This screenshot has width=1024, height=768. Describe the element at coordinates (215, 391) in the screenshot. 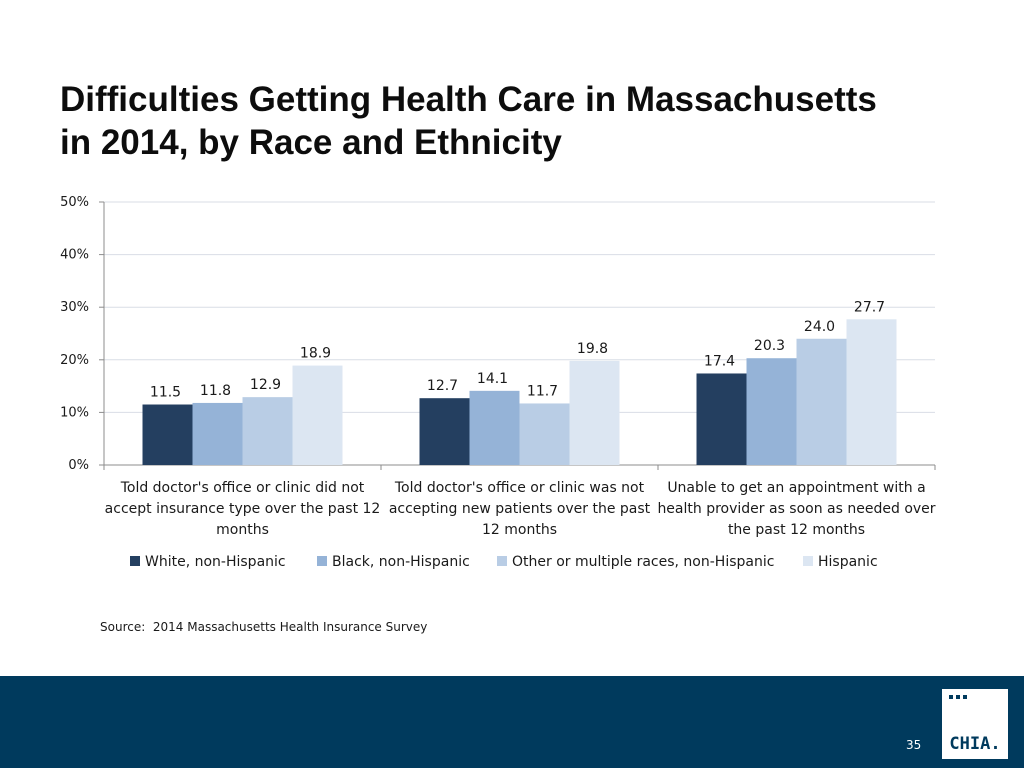

I see `data-label: 11.8` at that location.